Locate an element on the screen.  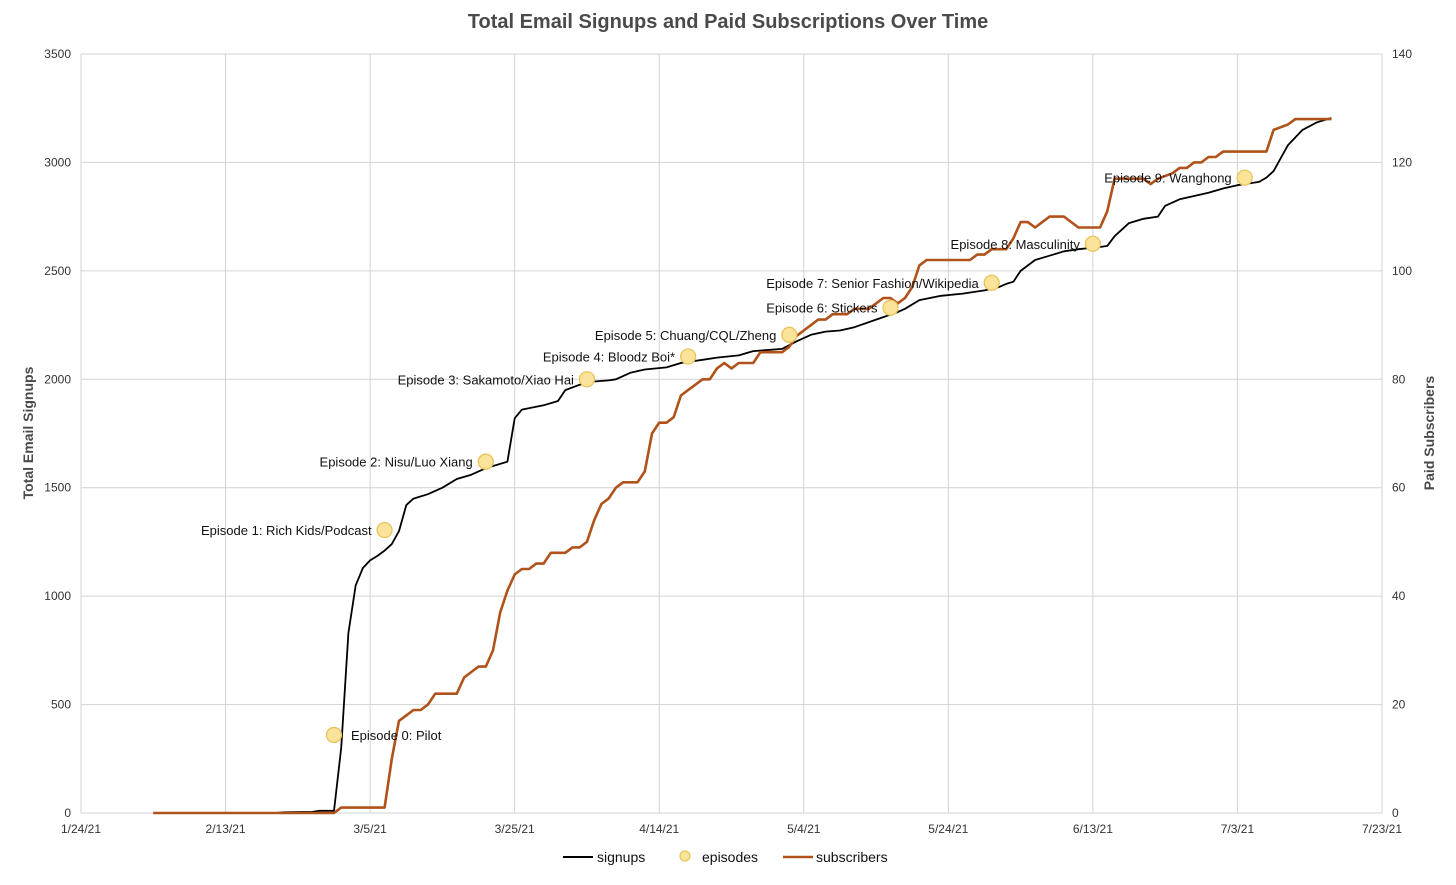
x-tick-label: 3/5/21 is located at coordinates (370, 829).